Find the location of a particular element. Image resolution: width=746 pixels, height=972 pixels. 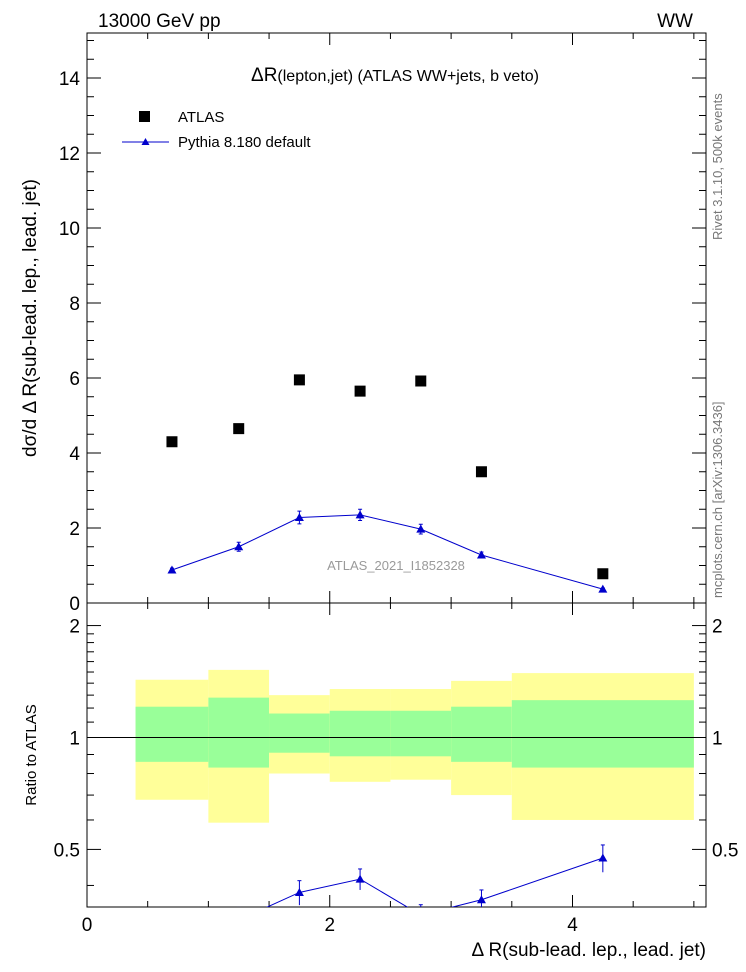

ytick-label-ratio-right: 1 is located at coordinates (717, 738).